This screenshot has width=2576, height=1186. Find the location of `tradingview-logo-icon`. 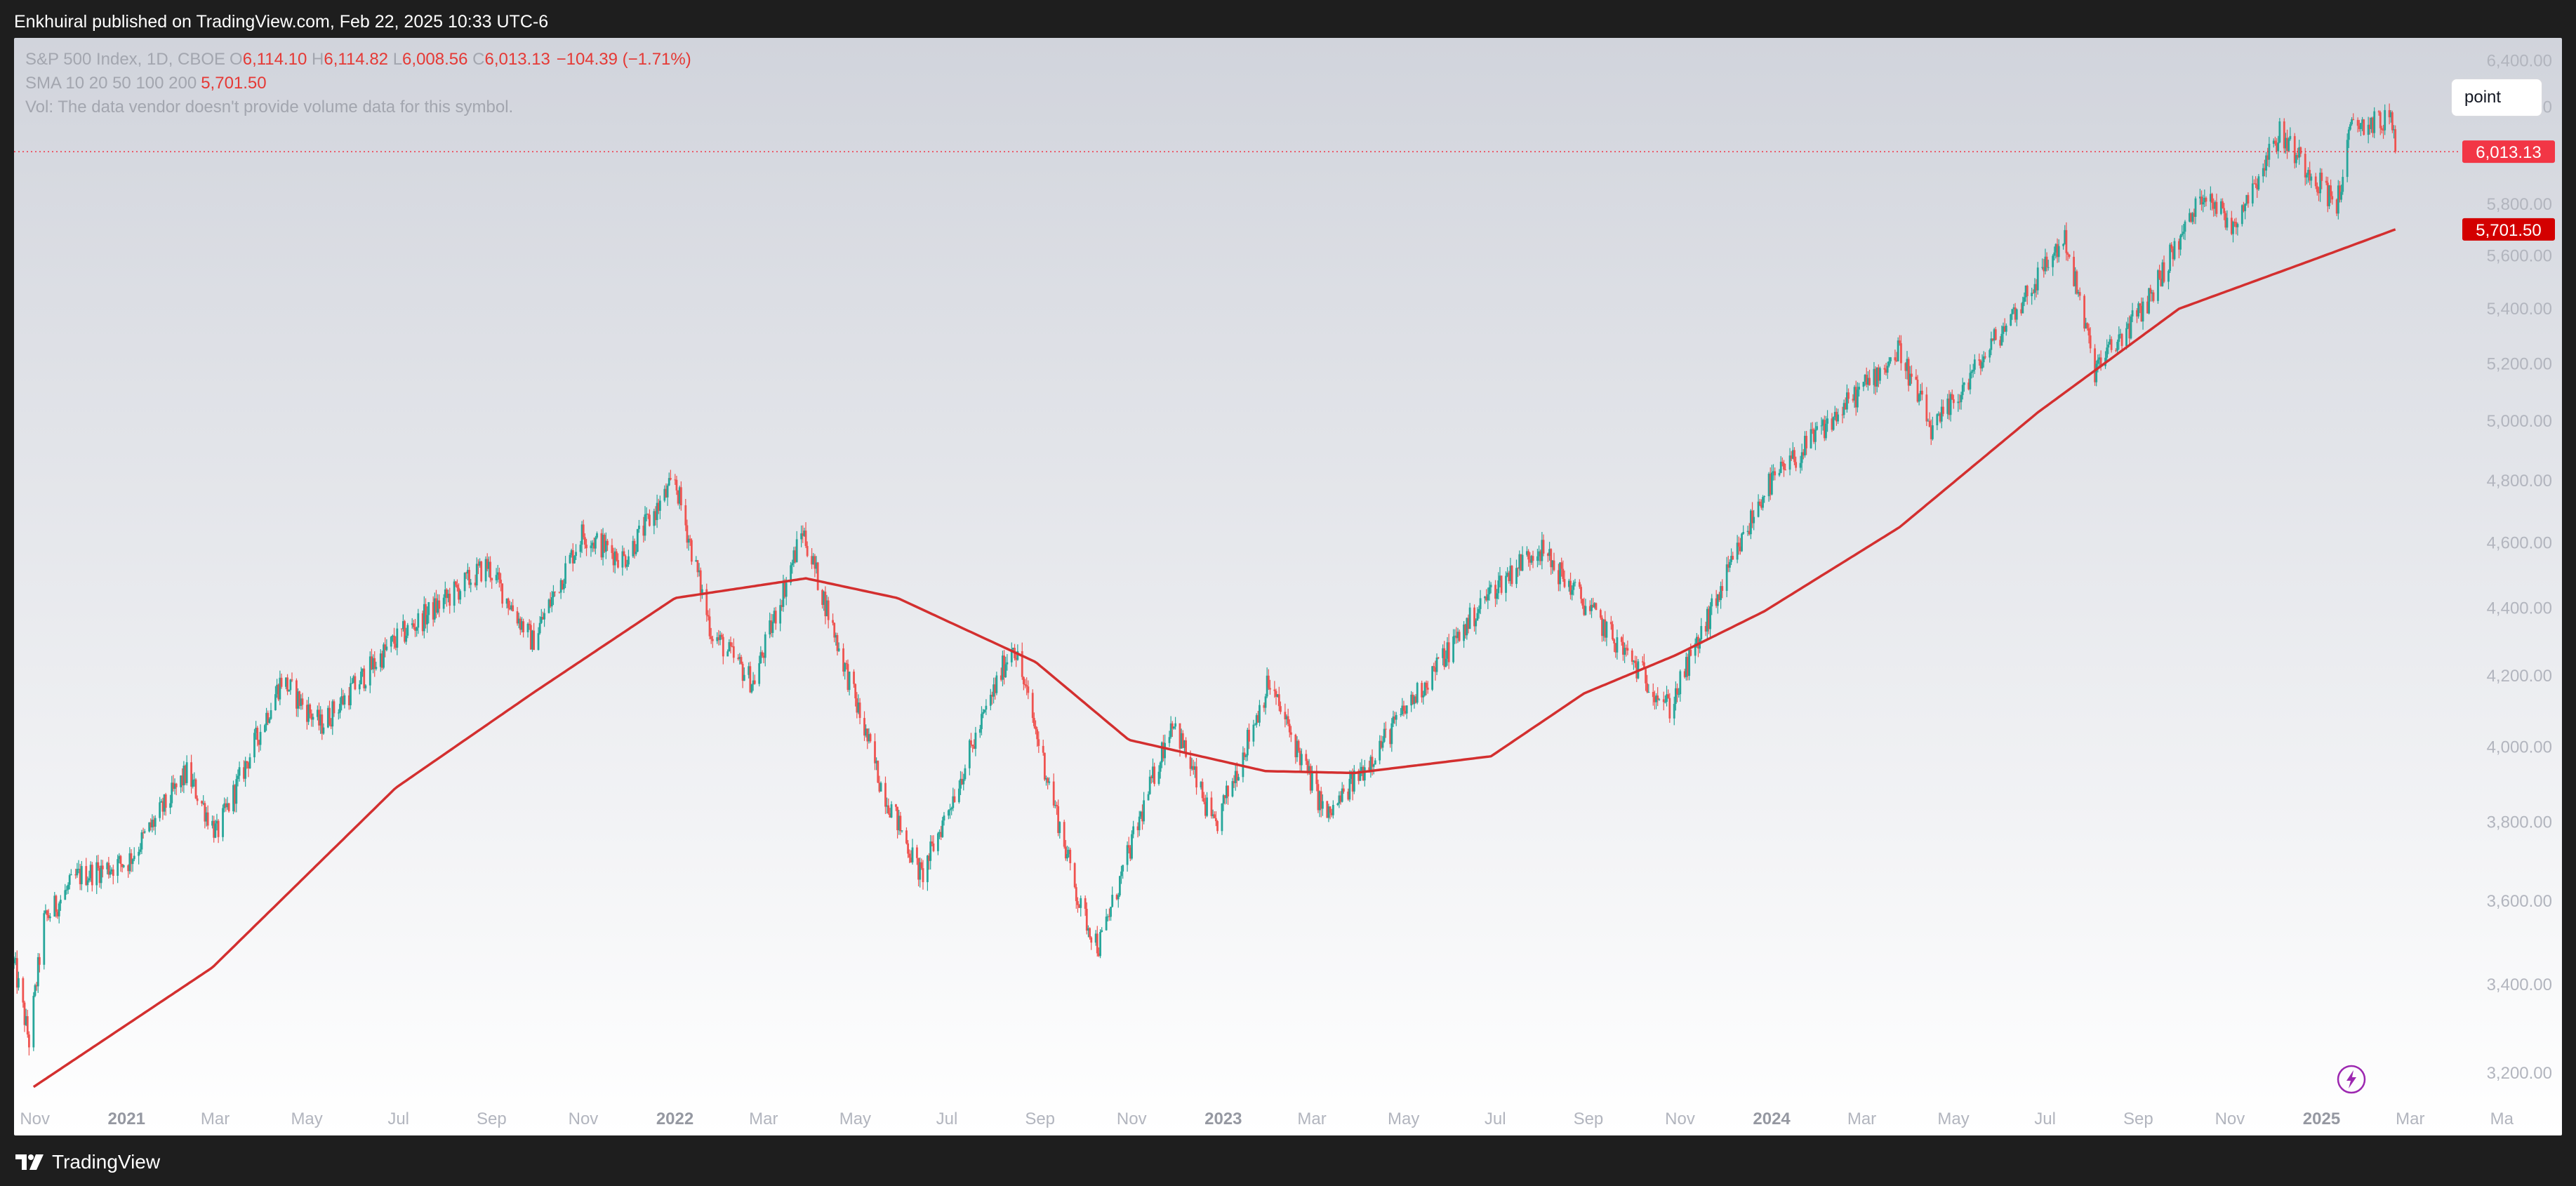

tradingview-logo-icon is located at coordinates (30, 1162).